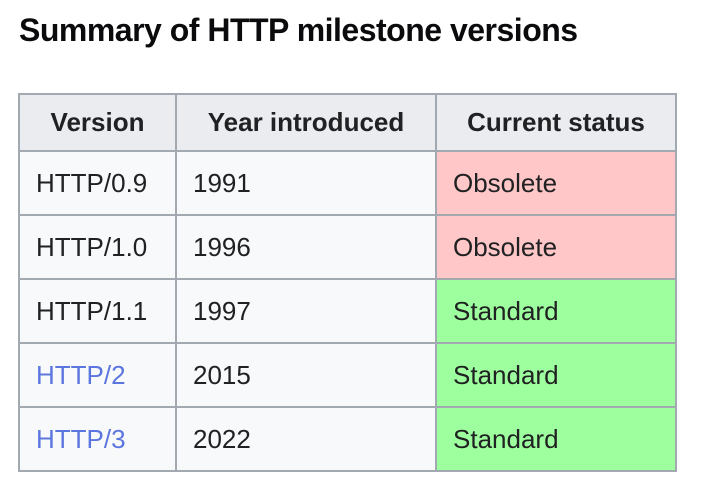 Image resolution: width=724 pixels, height=504 pixels. I want to click on column-header-version: Version, so click(97, 122).